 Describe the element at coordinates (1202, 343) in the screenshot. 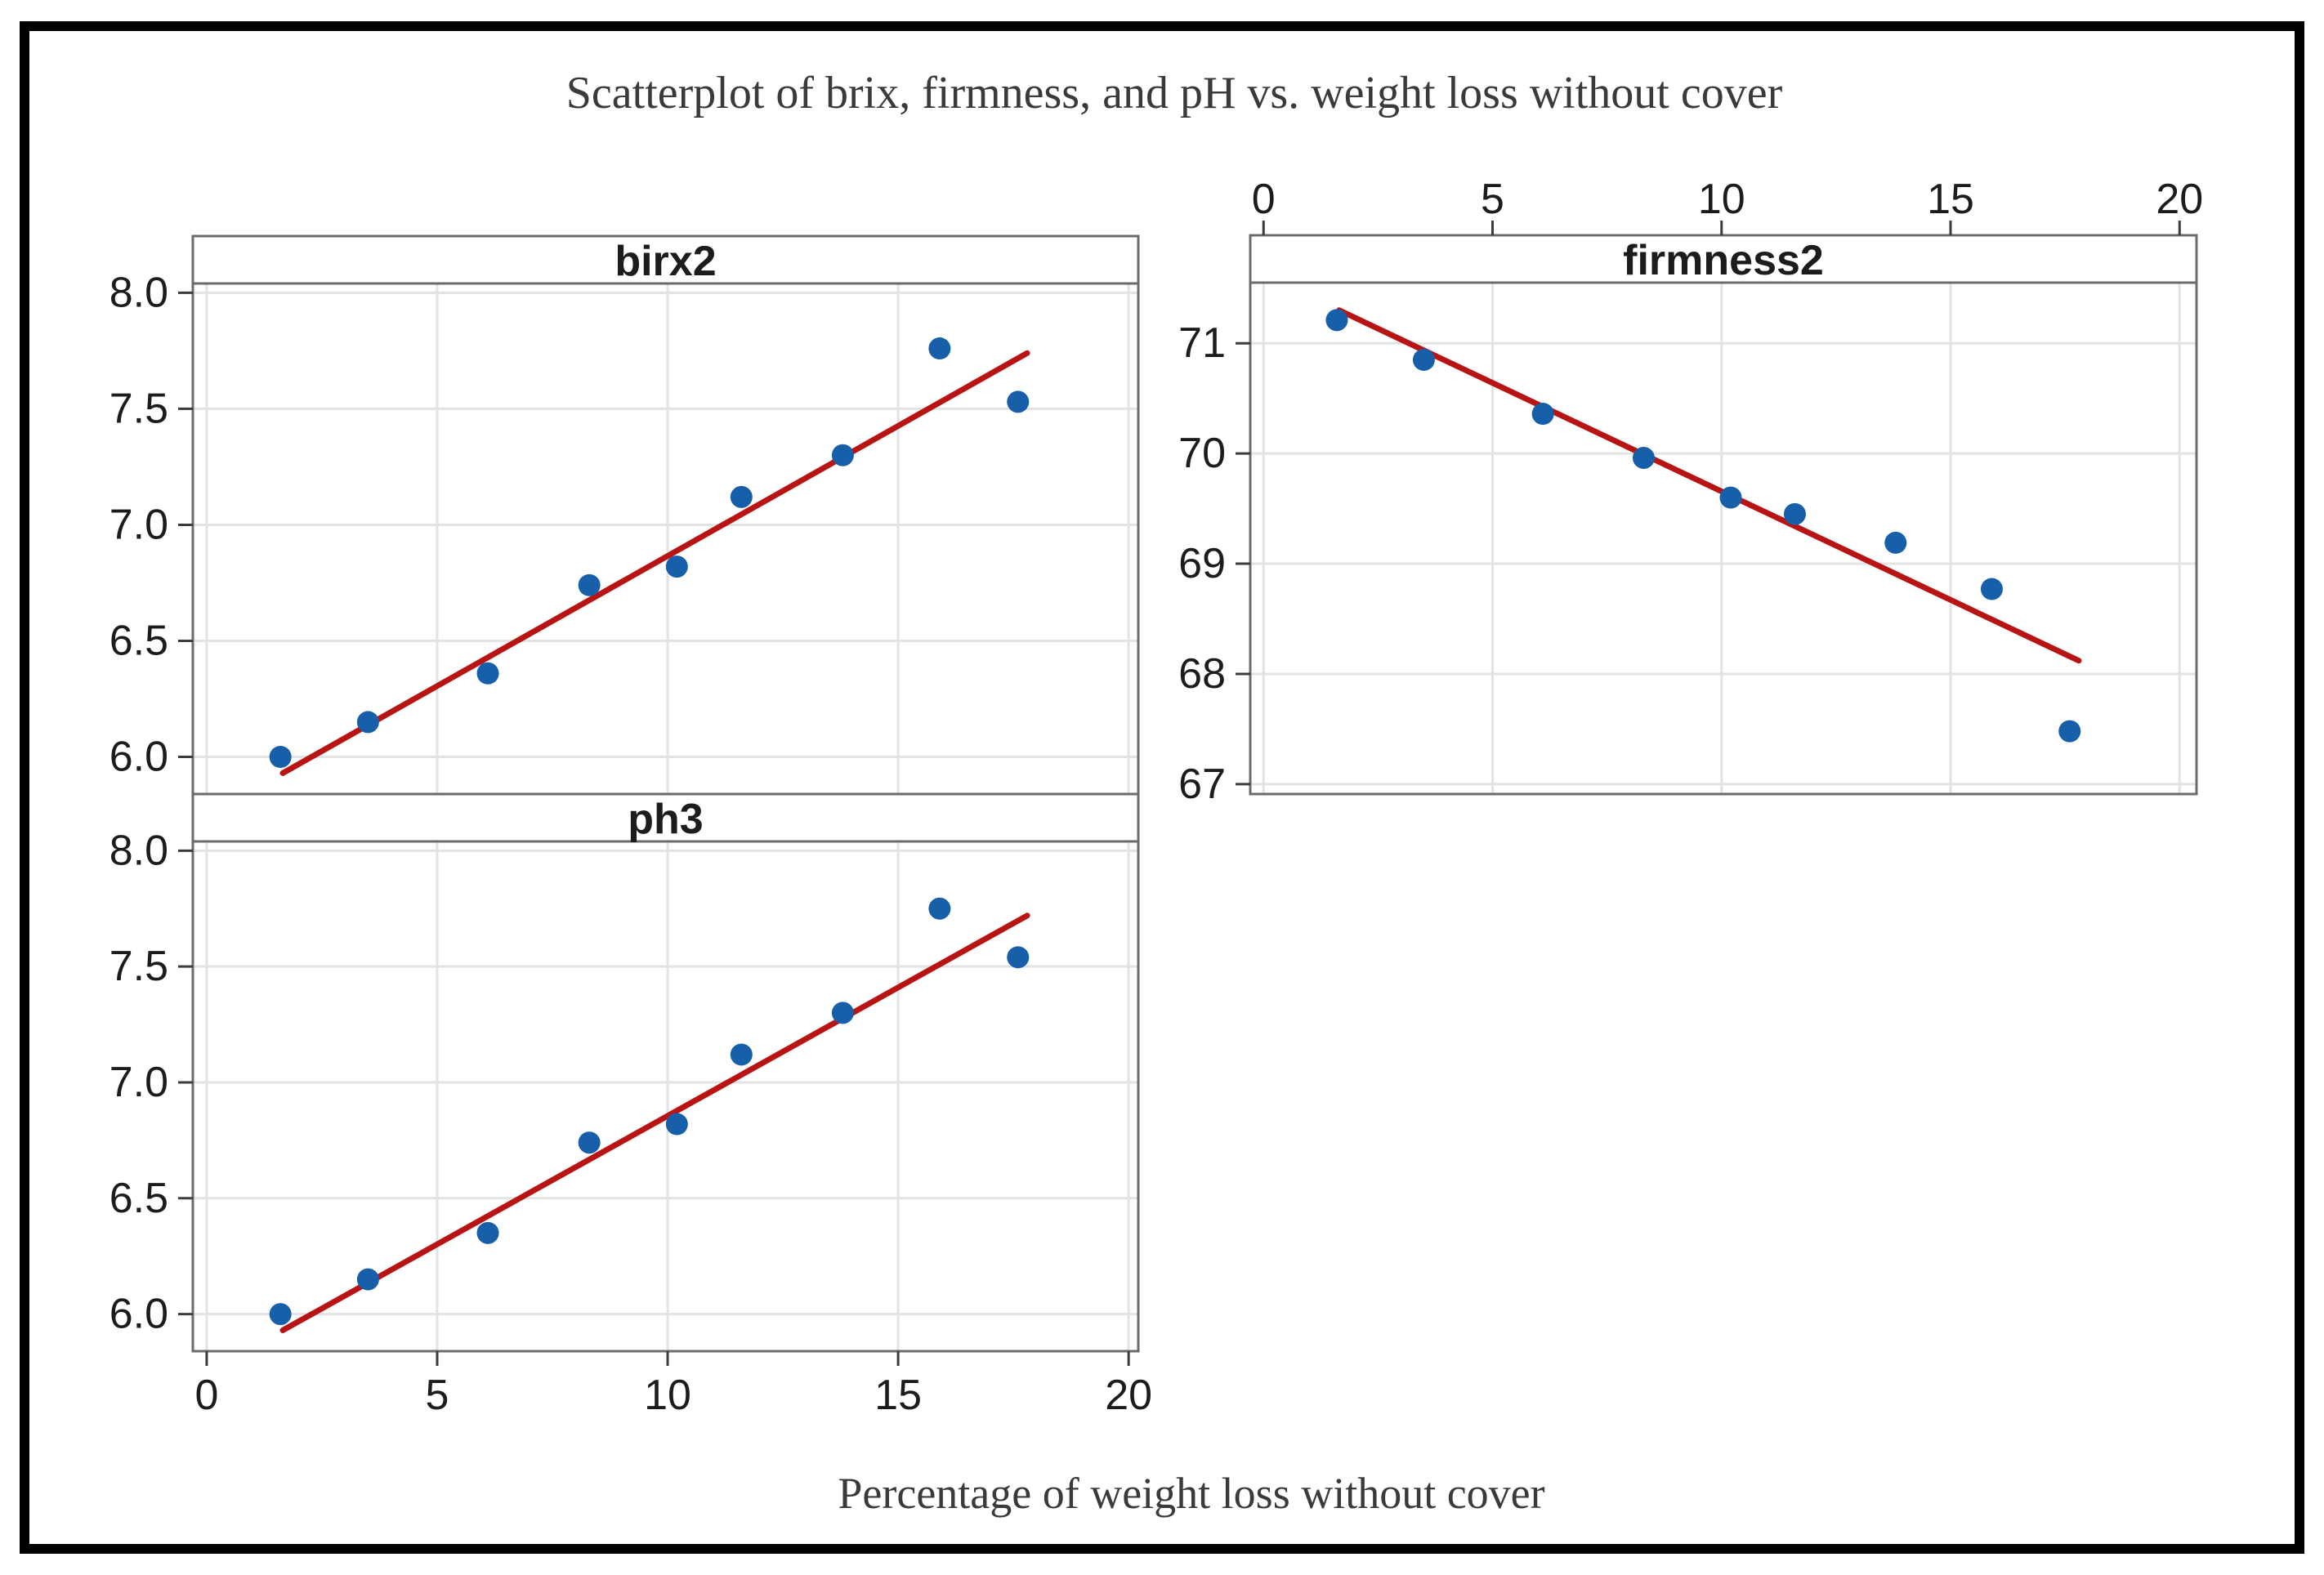

I see `y-tick-label: 71` at that location.